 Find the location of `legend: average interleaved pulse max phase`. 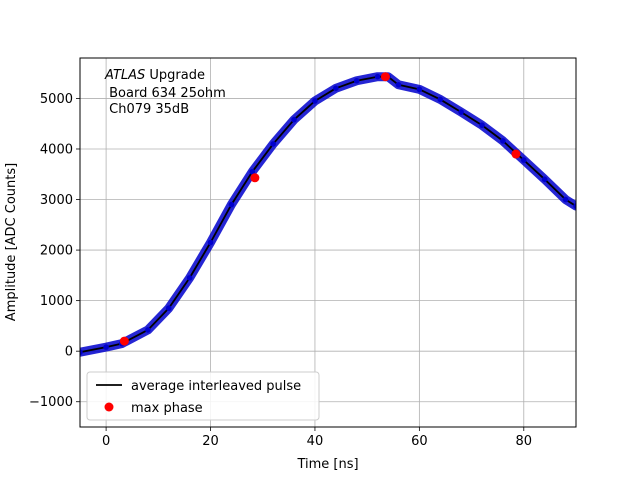

legend: average interleaved pulse max phase is located at coordinates (203, 396).